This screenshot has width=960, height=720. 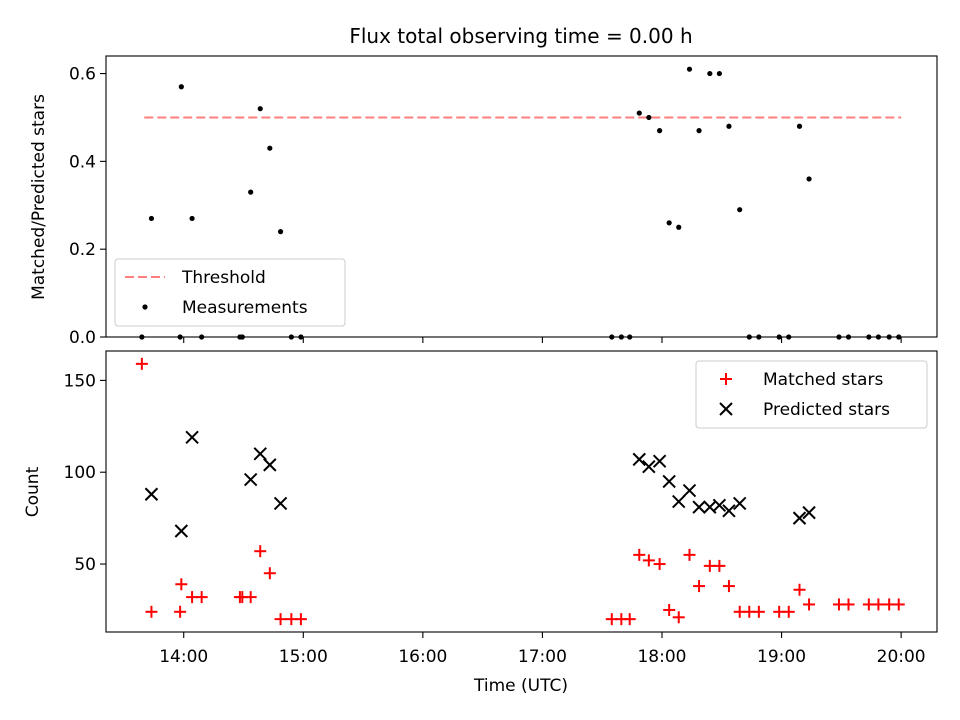 I want to click on legend-measurements-swatch, so click(x=145, y=307).